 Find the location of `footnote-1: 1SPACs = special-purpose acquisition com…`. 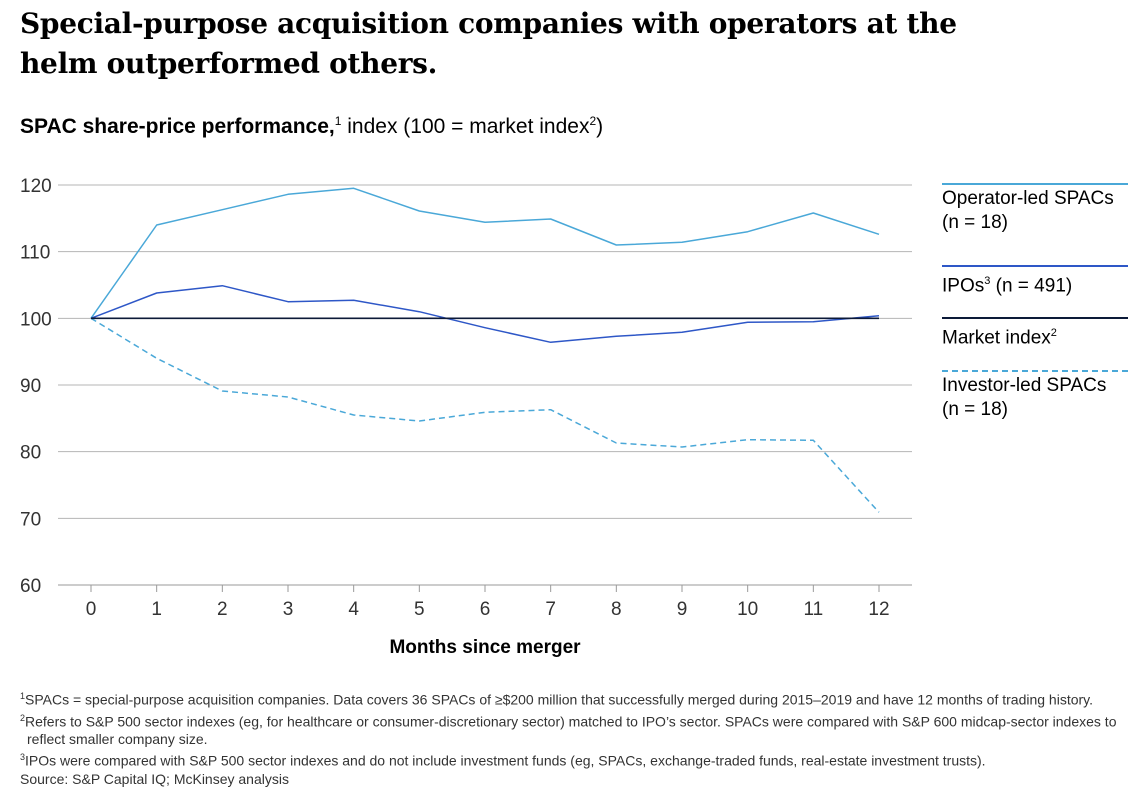

footnote-1: 1SPACs = special-purpose acquisition com… is located at coordinates (557, 699).